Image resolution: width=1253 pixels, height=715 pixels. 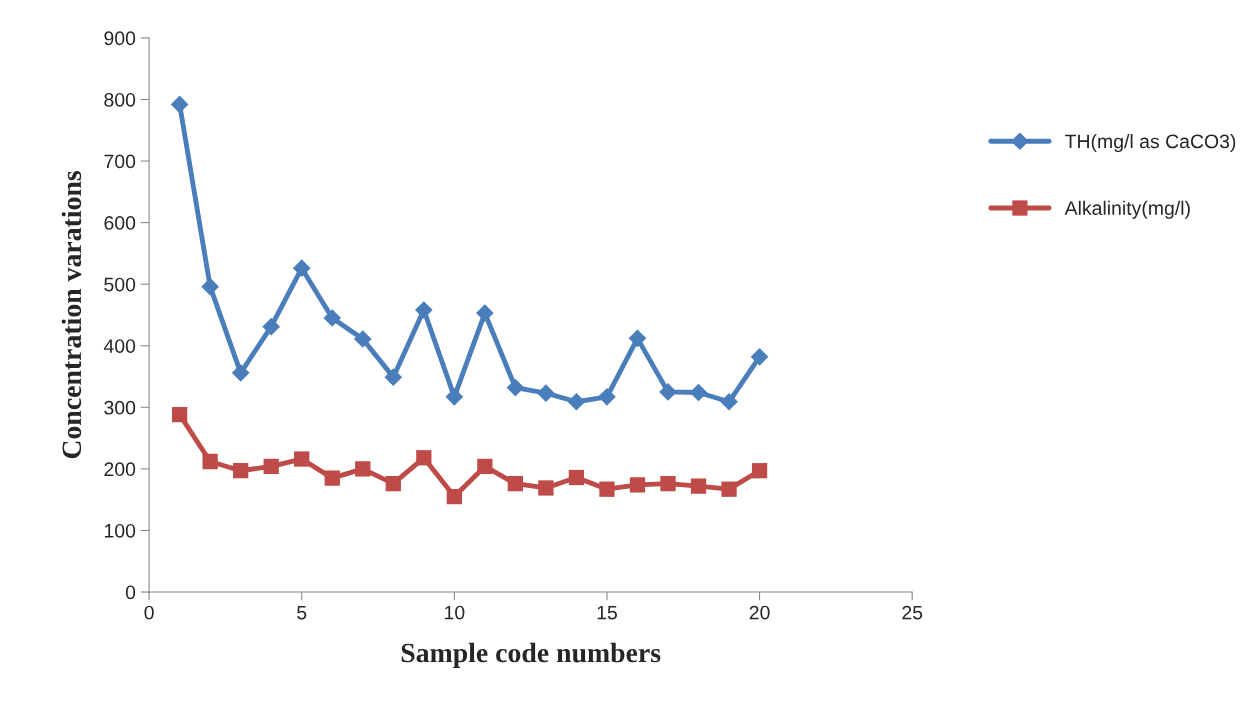 What do you see at coordinates (607, 612) in the screenshot?
I see `x-tick-label: 15` at bounding box center [607, 612].